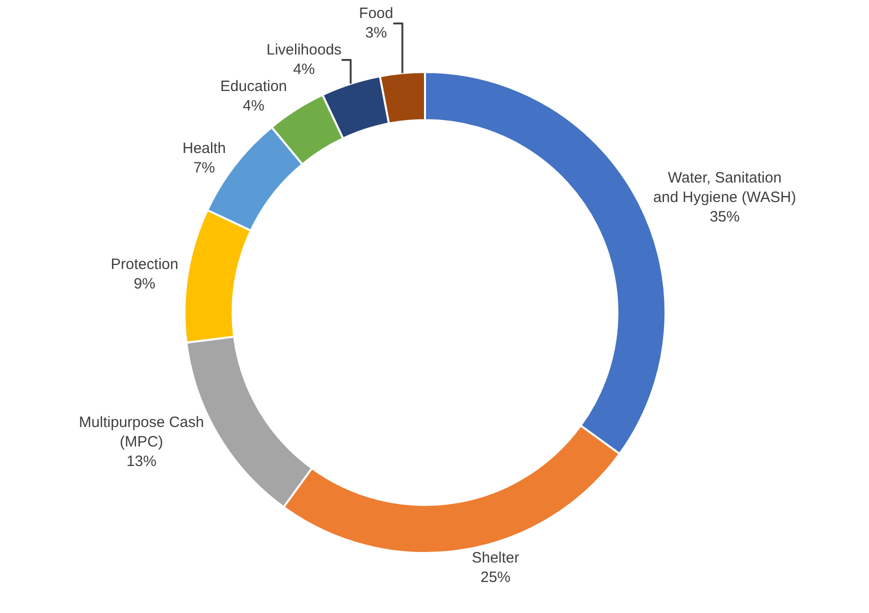 This screenshot has height=613, width=869. Describe the element at coordinates (141, 461) in the screenshot. I see `data-label: 13%` at that location.